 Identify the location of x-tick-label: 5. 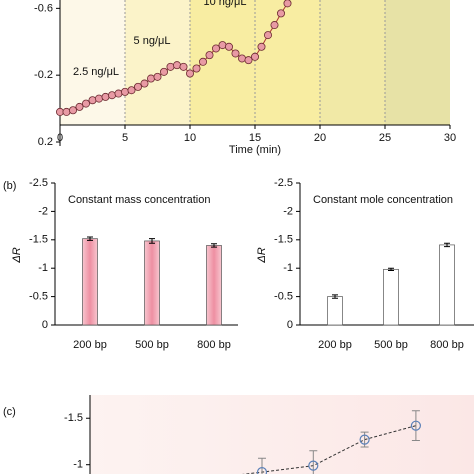
(125, 138).